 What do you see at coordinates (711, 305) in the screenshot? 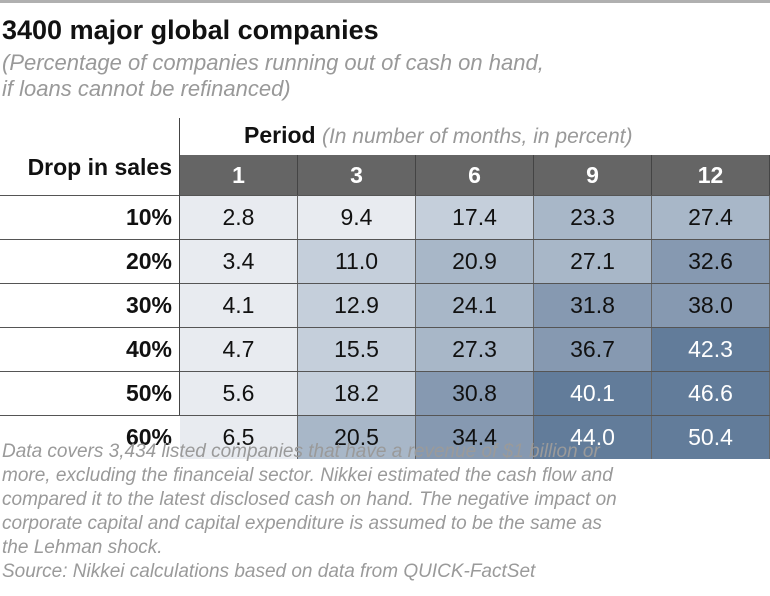
I see `heatmap-cell: 38.0` at bounding box center [711, 305].